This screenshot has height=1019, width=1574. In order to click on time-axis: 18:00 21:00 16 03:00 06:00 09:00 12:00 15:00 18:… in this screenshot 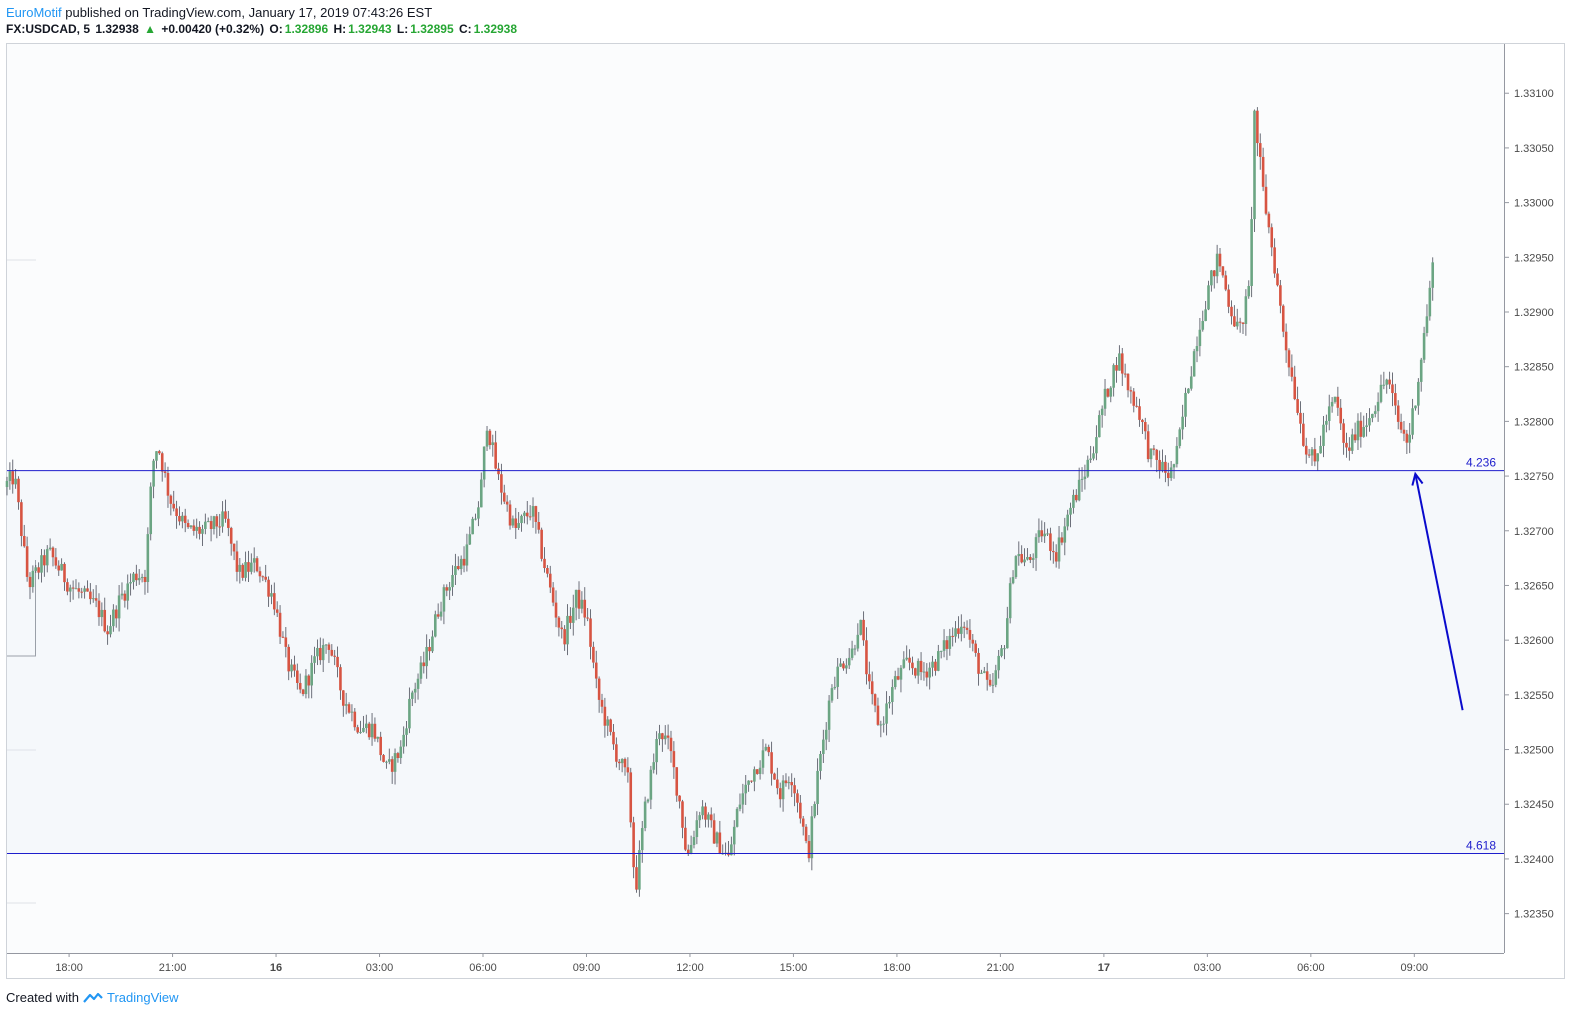, I will do `click(741, 963)`.